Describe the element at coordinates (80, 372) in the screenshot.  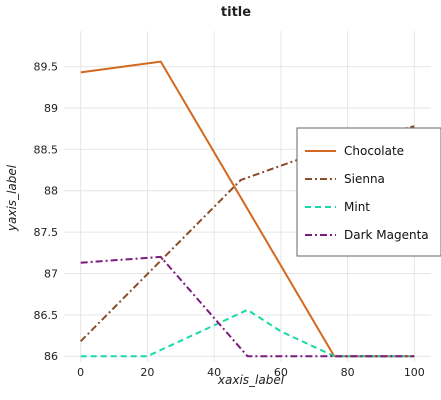
I see `x-tick-label: 0` at that location.